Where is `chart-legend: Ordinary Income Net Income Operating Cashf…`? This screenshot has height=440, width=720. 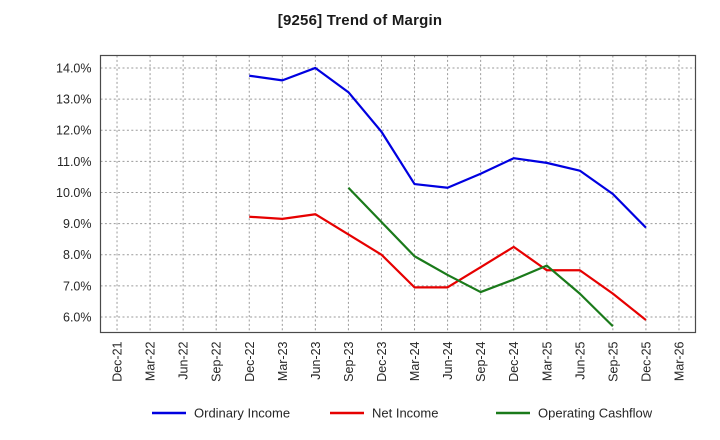 chart-legend: Ordinary Income Net Income Operating Cashf… is located at coordinates (402, 413).